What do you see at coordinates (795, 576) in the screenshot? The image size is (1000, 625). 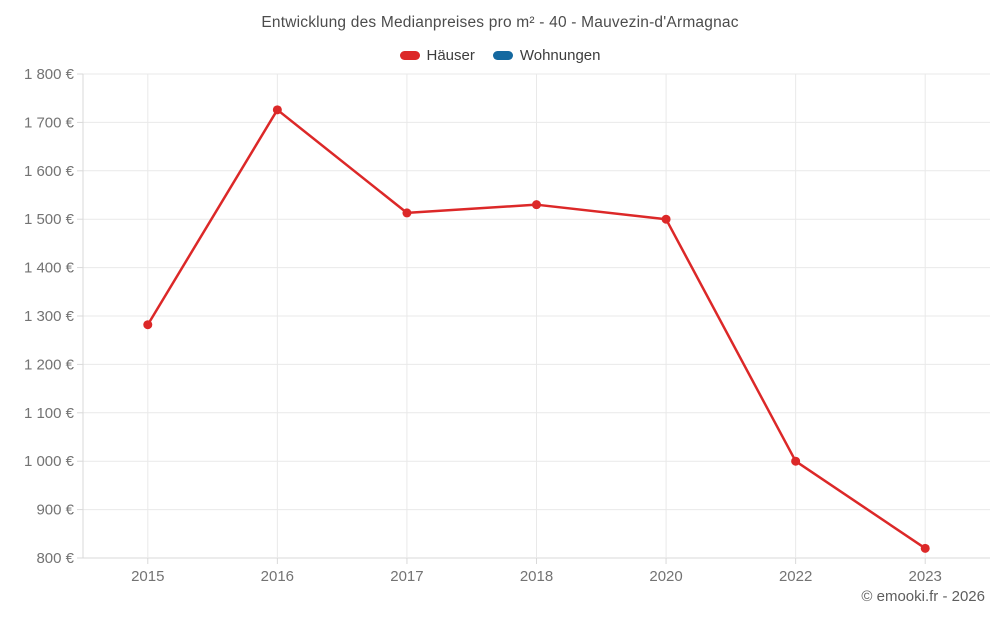 I see `x-axis-label: 2022` at bounding box center [795, 576].